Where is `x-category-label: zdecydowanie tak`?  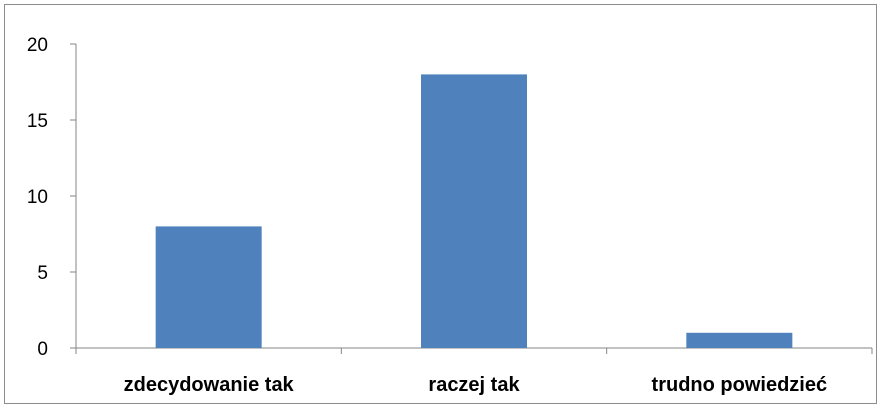 x-category-label: zdecydowanie tak is located at coordinates (209, 385).